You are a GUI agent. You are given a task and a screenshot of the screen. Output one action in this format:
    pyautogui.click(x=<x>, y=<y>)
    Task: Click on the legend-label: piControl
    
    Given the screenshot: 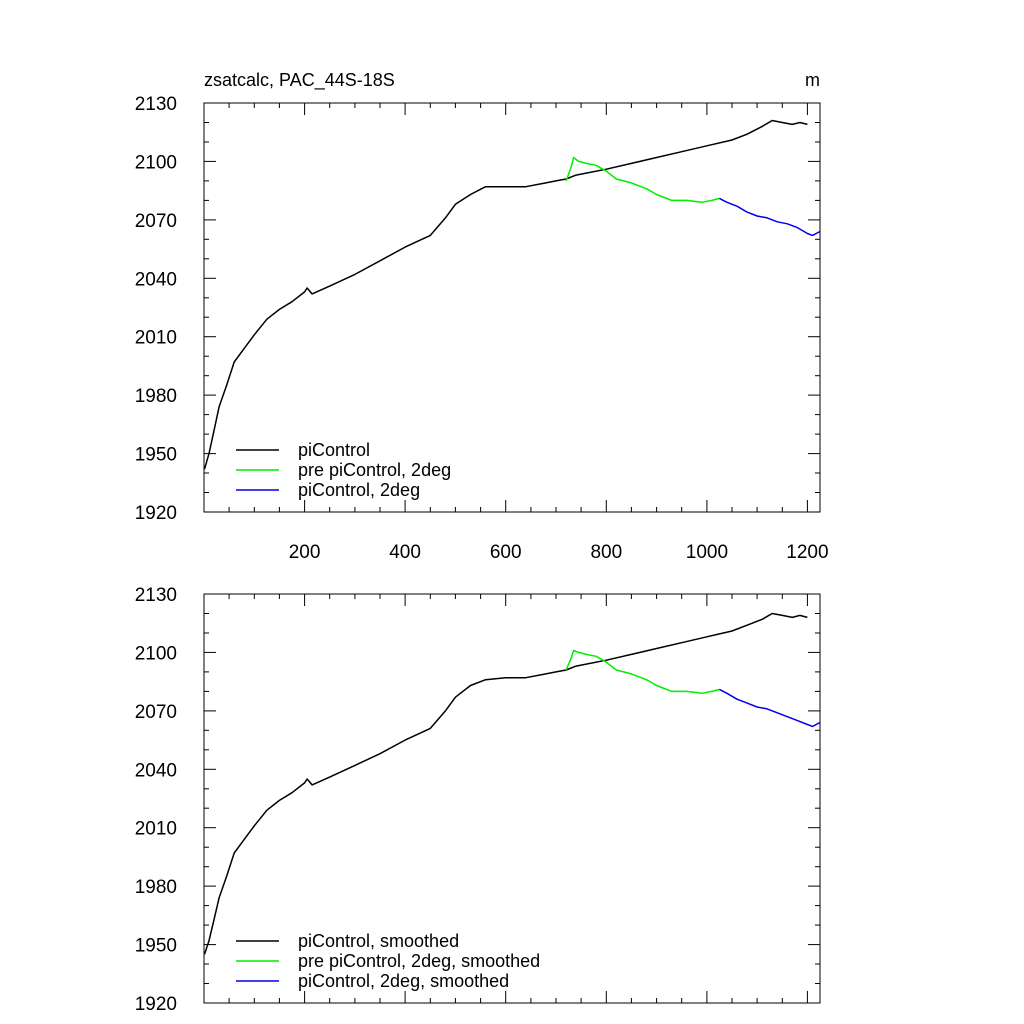 What is the action you would take?
    pyautogui.click(x=334, y=450)
    